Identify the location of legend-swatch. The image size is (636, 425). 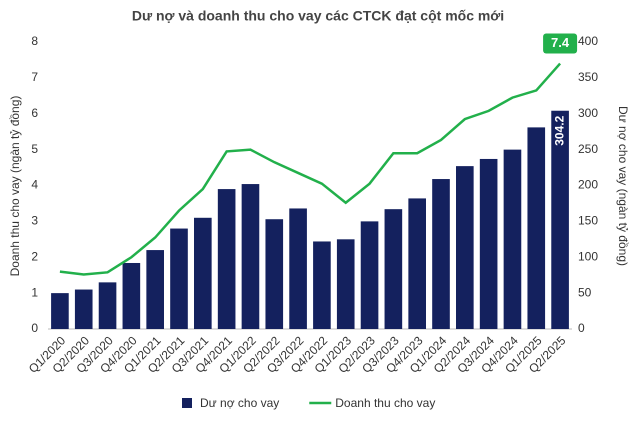
(187, 403).